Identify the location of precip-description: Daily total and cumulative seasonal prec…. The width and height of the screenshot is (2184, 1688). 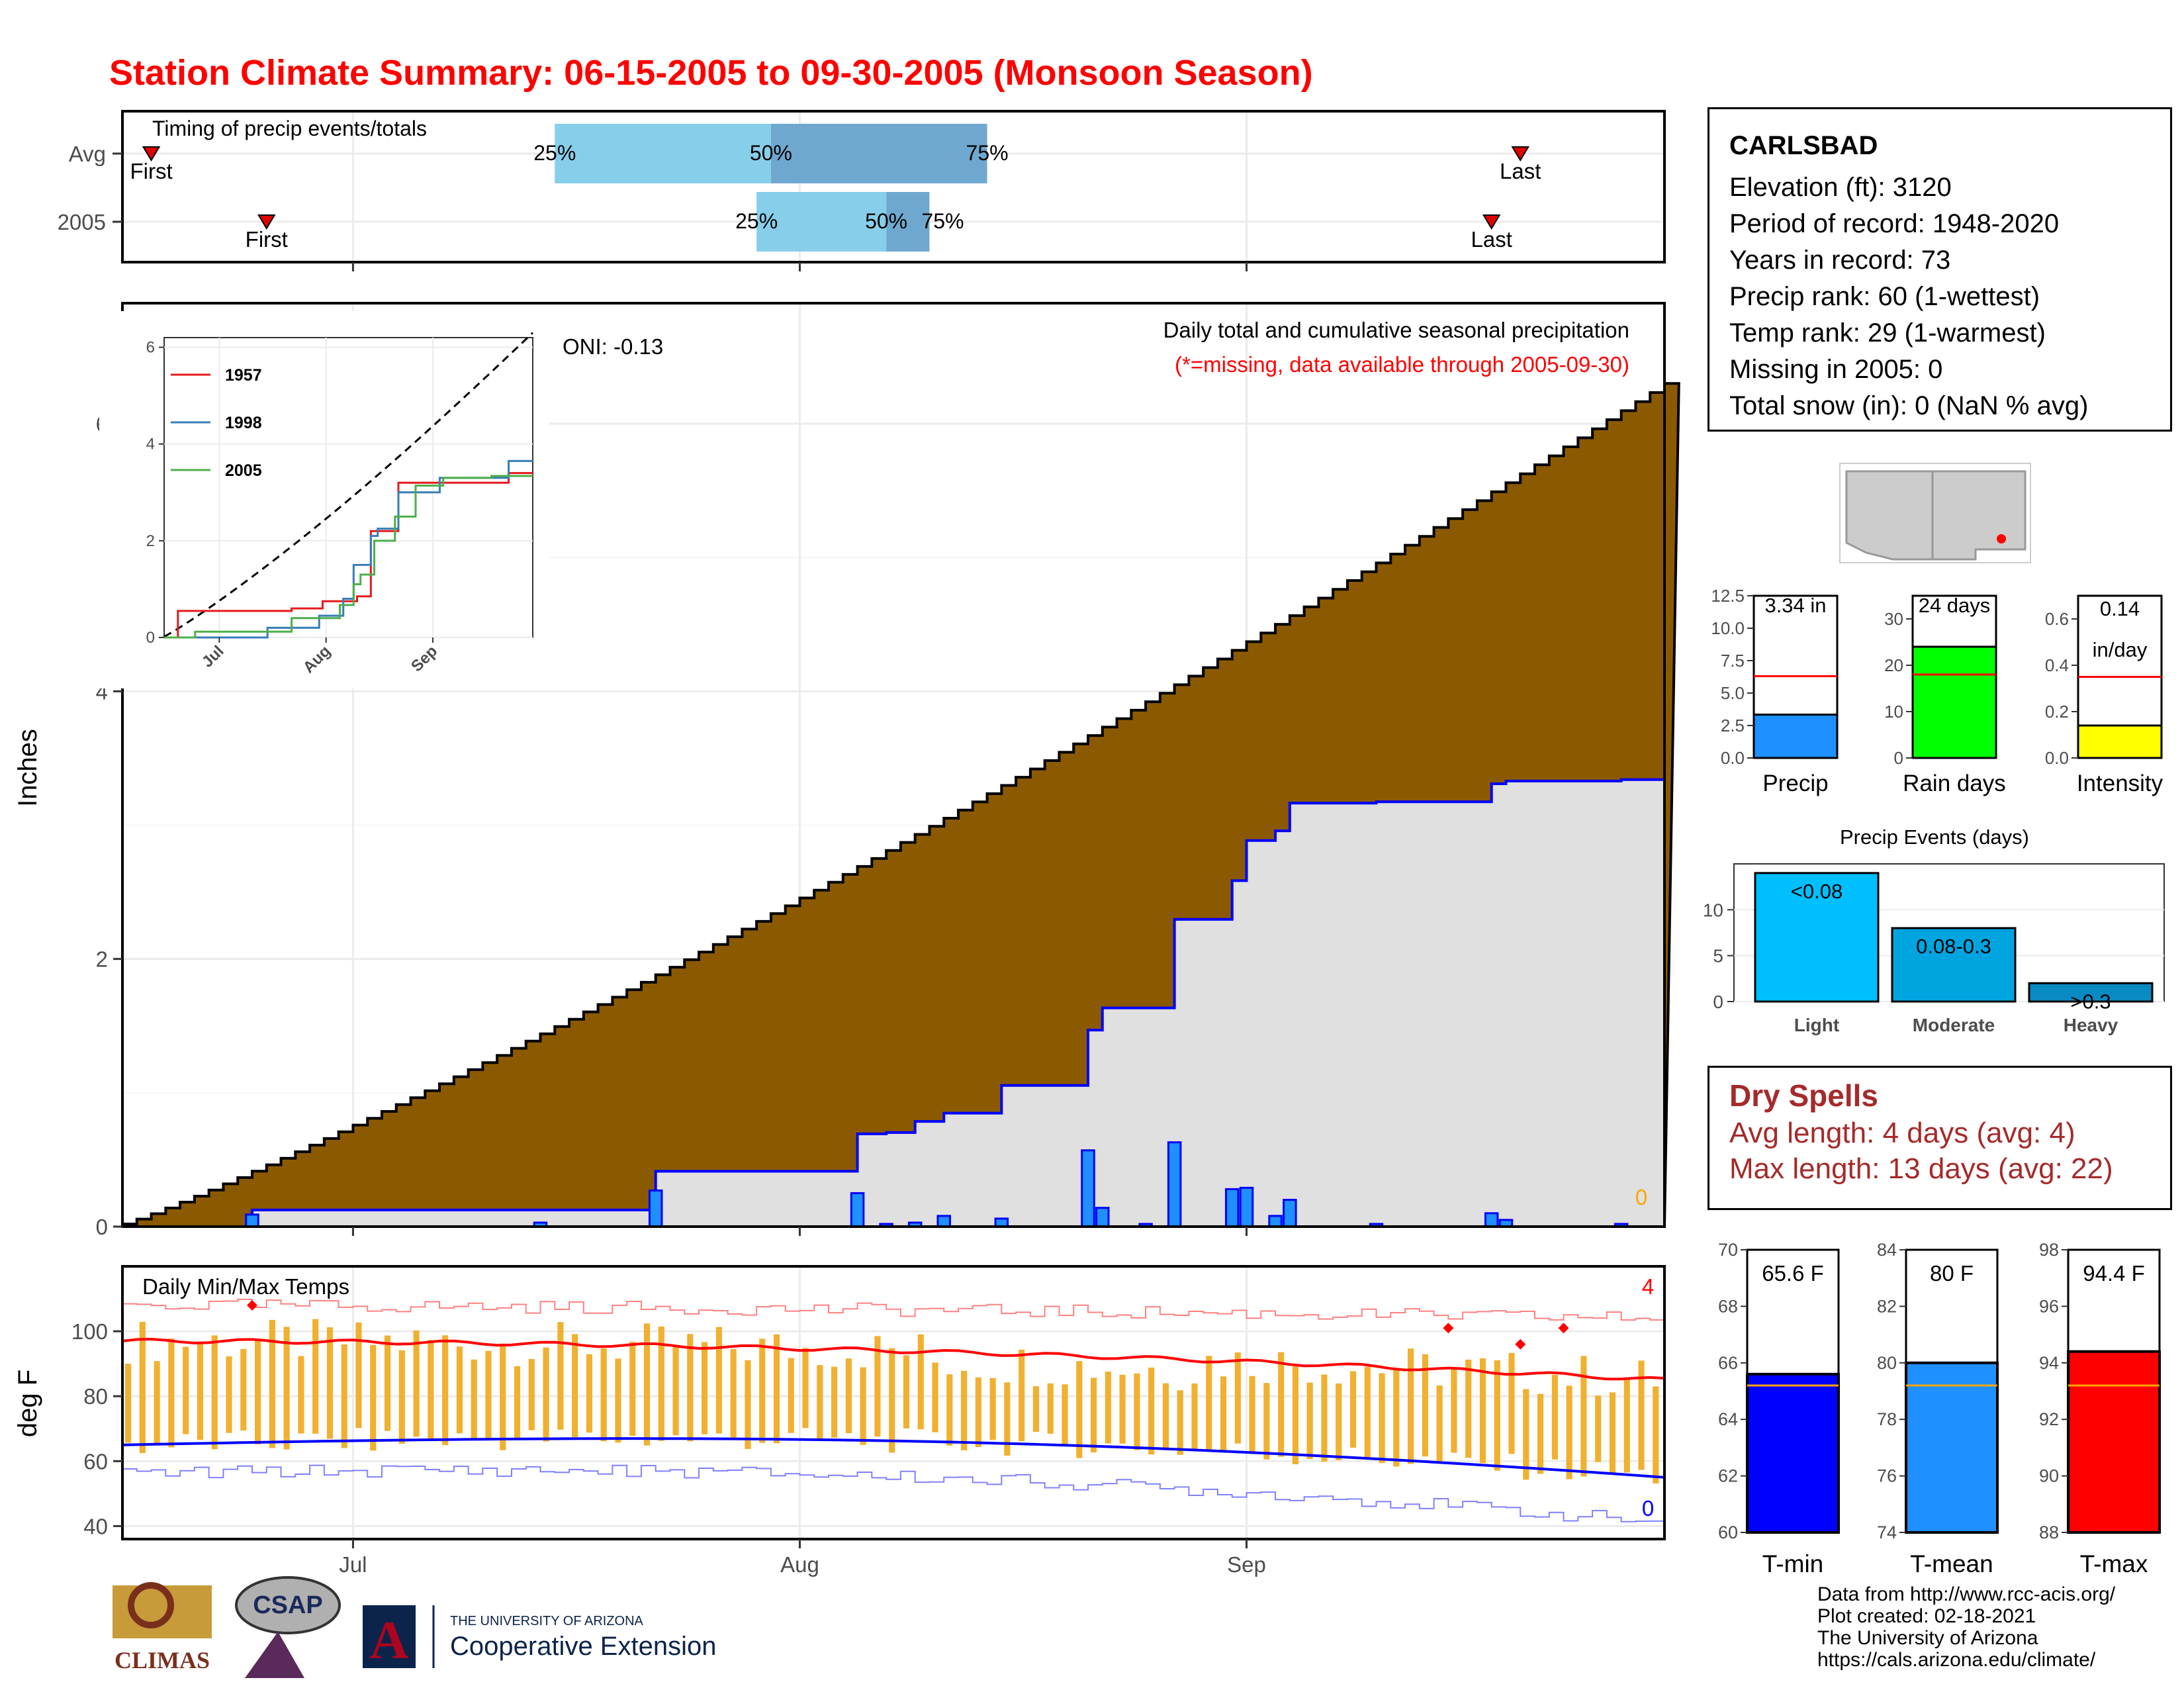
(1396, 330).